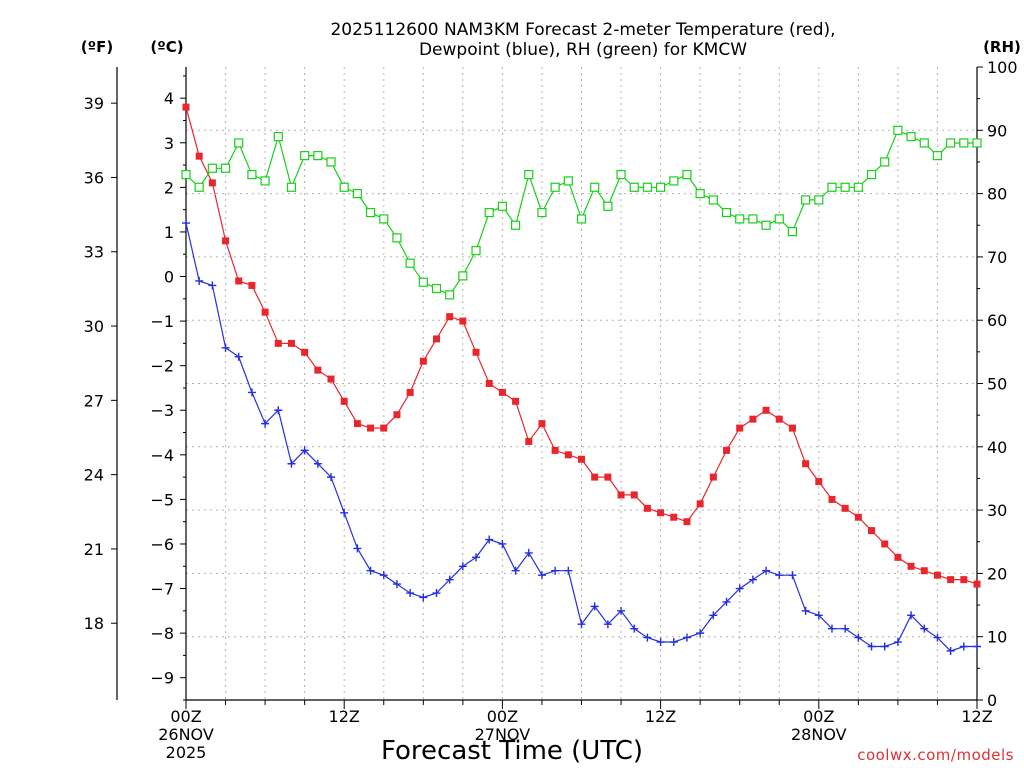 This screenshot has height=768, width=1024. Describe the element at coordinates (162, 678) in the screenshot. I see `celsius-tick-label: −9` at that location.